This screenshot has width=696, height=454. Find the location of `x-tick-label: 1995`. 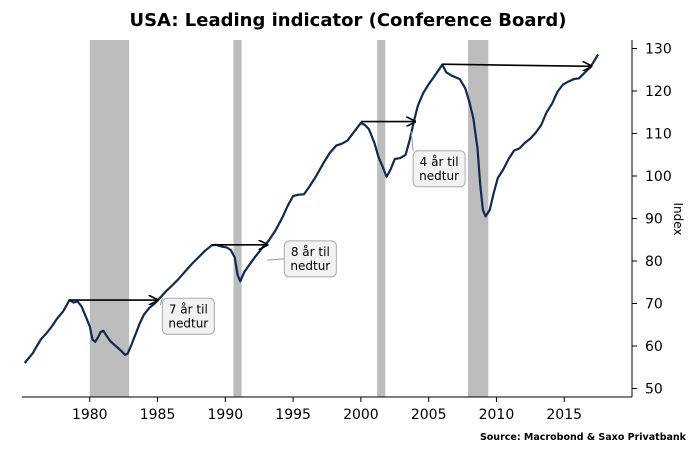

x-tick-label: 1995 is located at coordinates (293, 415).